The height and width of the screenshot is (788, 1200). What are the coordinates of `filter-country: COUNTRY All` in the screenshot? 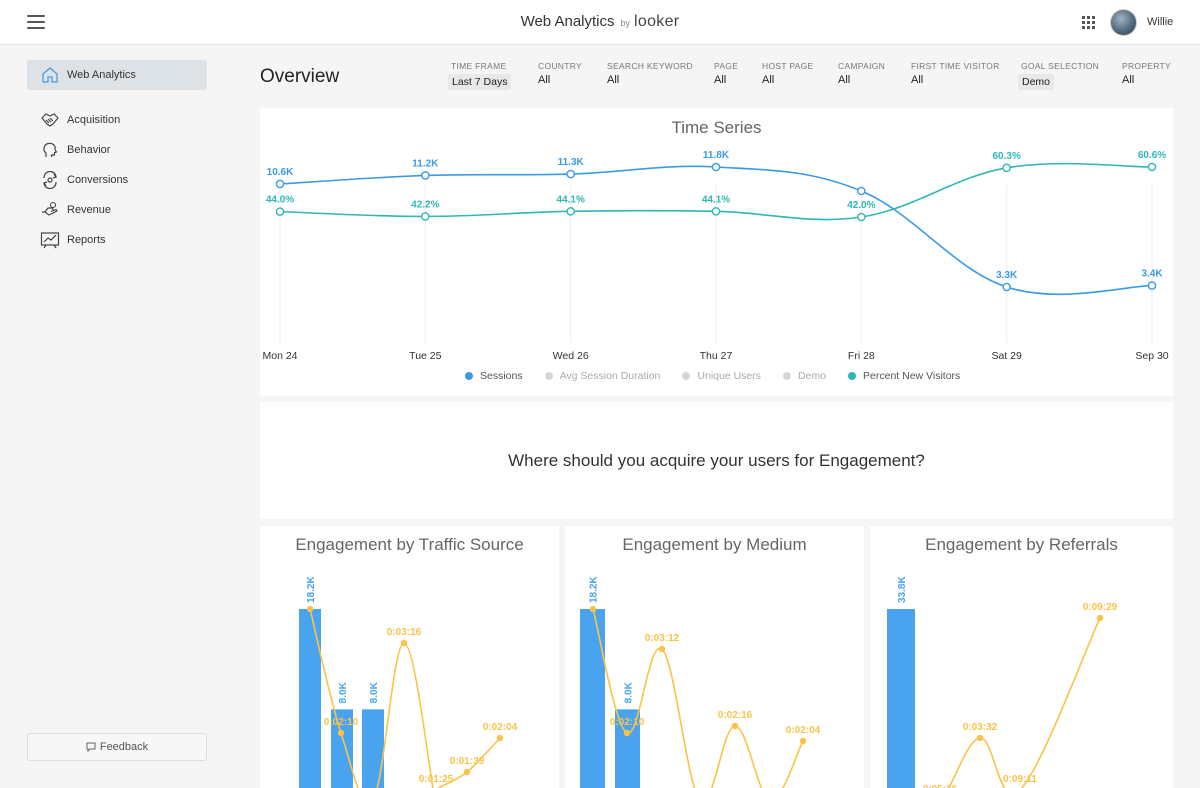 It's located at (560, 73).